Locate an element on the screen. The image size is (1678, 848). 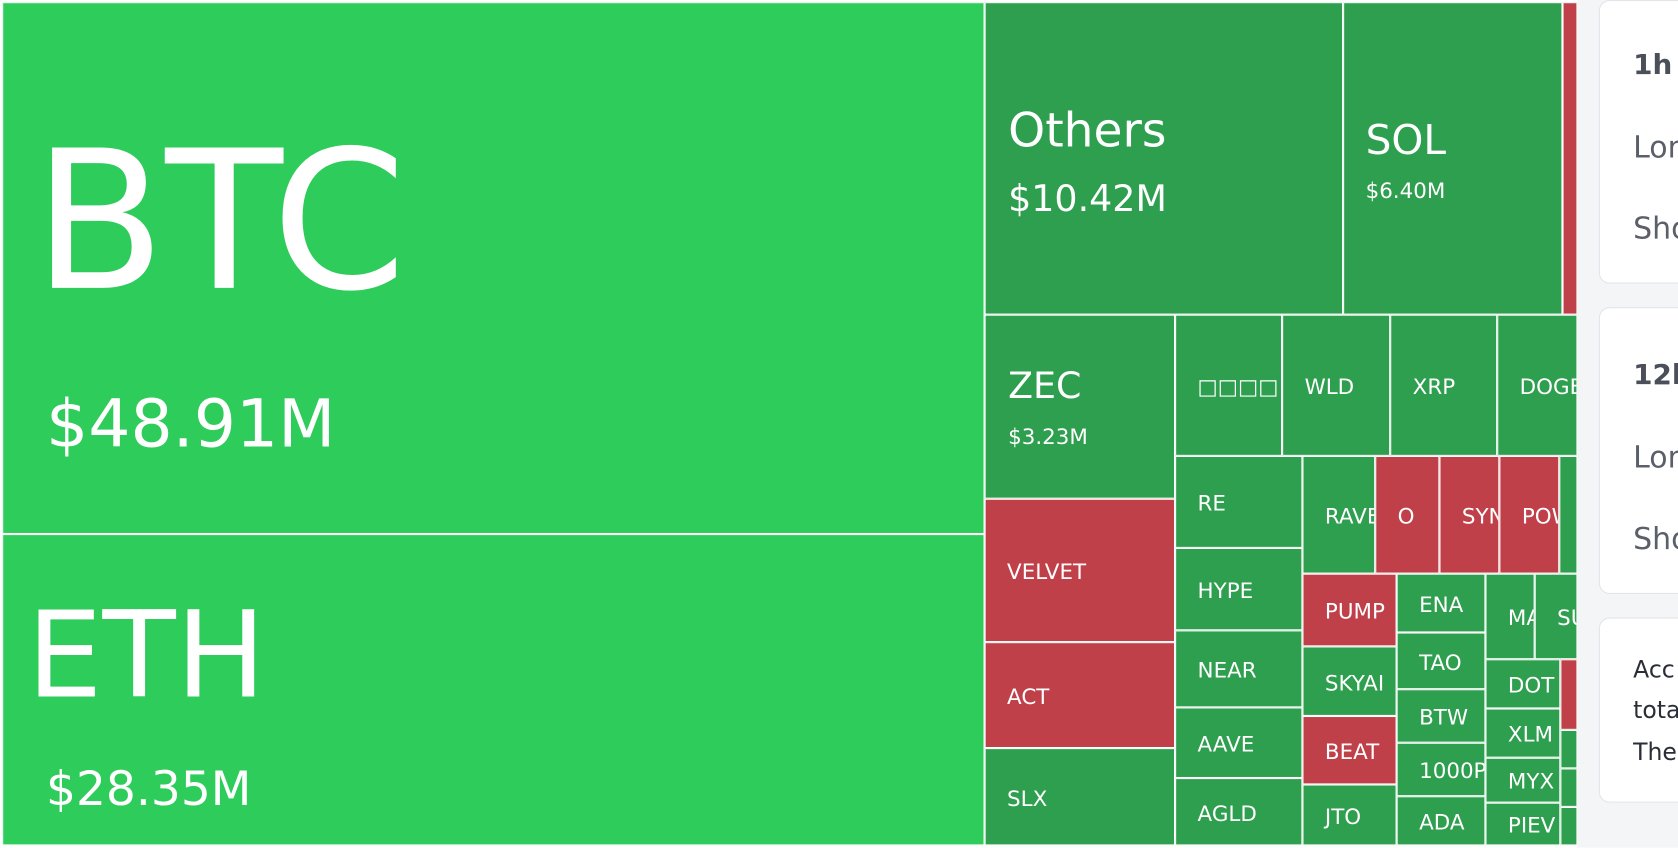
card-line: tota is located at coordinates (1655, 711).